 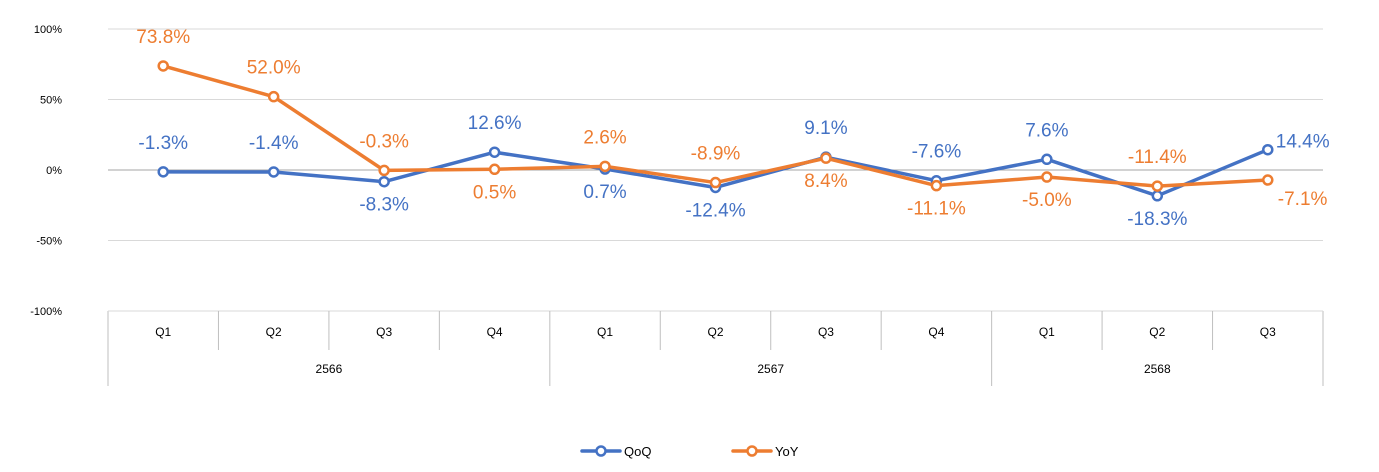 What do you see at coordinates (752, 451) in the screenshot?
I see `legend-marker-yoy` at bounding box center [752, 451].